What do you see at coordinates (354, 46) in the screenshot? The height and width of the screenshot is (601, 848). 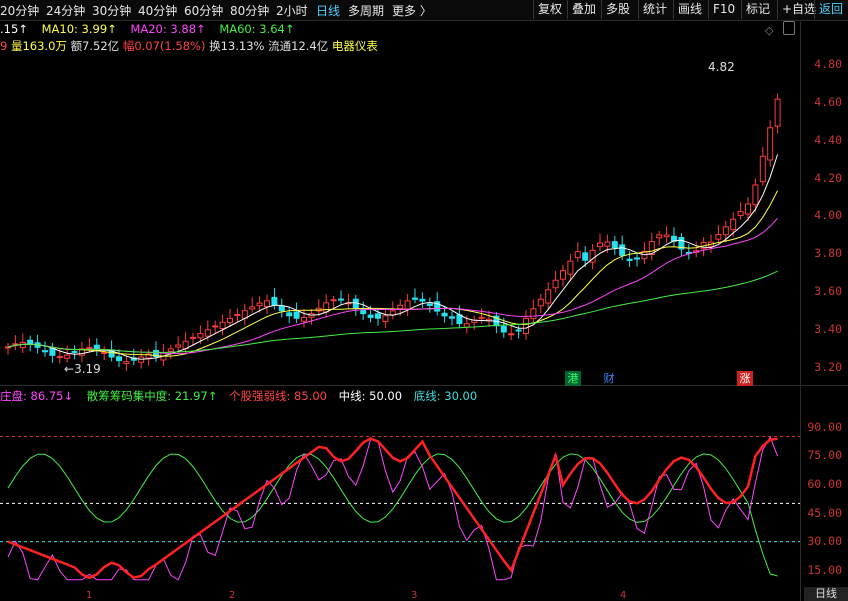 I see `sector-label: 电器仪表` at bounding box center [354, 46].